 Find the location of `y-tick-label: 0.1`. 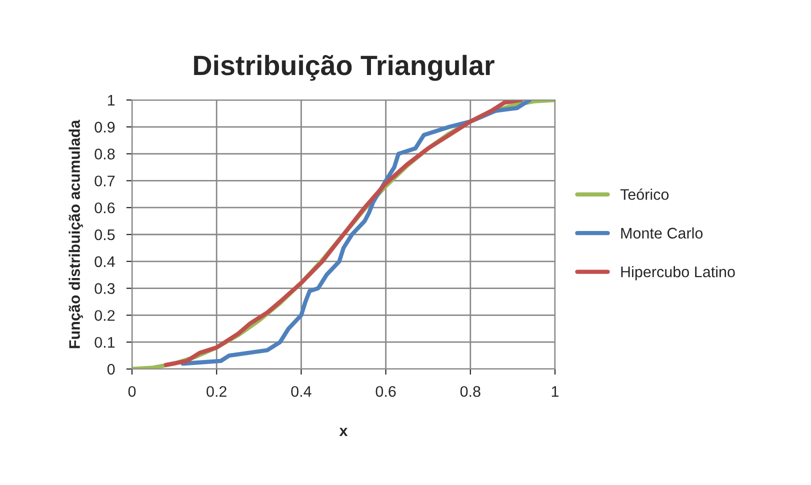

y-tick-label: 0.1 is located at coordinates (104, 342).